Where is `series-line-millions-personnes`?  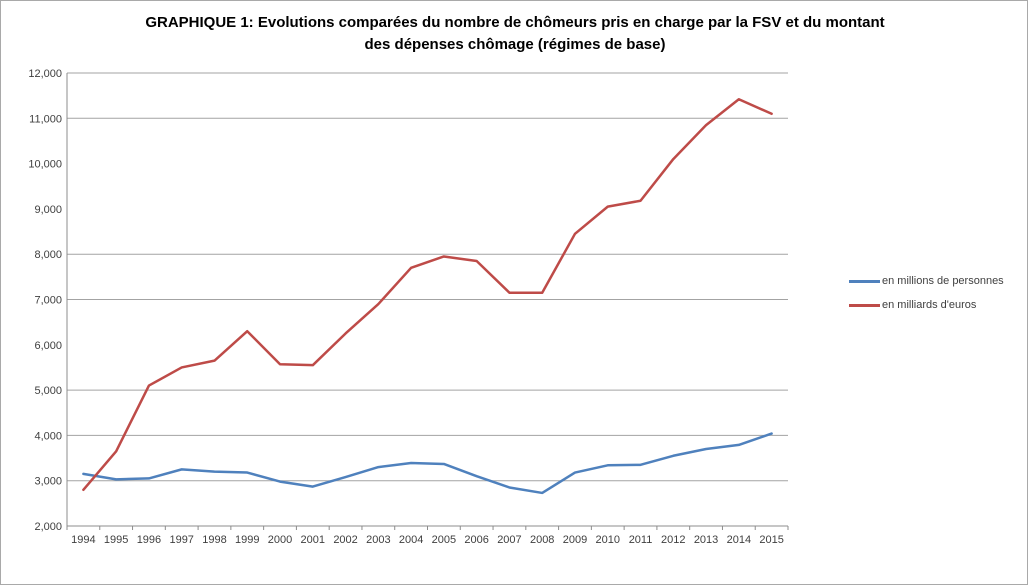
series-line-millions-personnes is located at coordinates (427, 463).